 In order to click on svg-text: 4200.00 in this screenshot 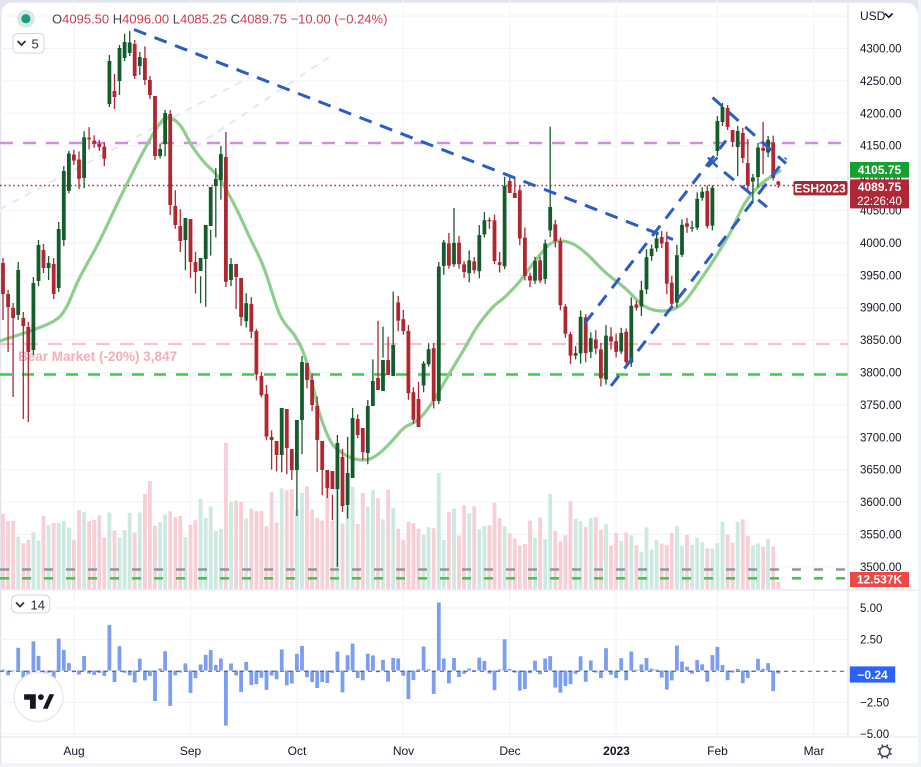, I will do `click(881, 114)`.